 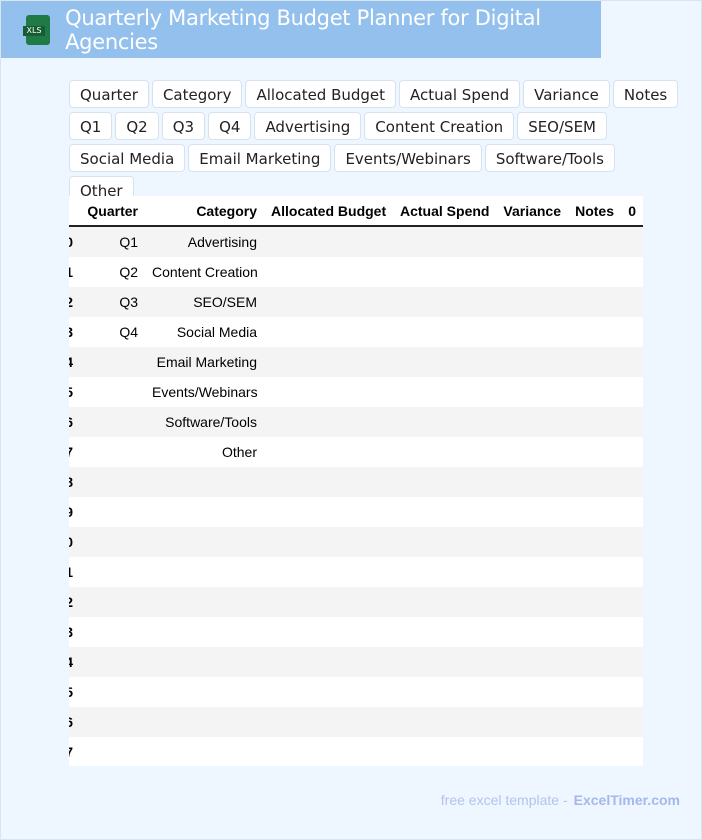 I want to click on table-cell: Q4, so click(x=128, y=332).